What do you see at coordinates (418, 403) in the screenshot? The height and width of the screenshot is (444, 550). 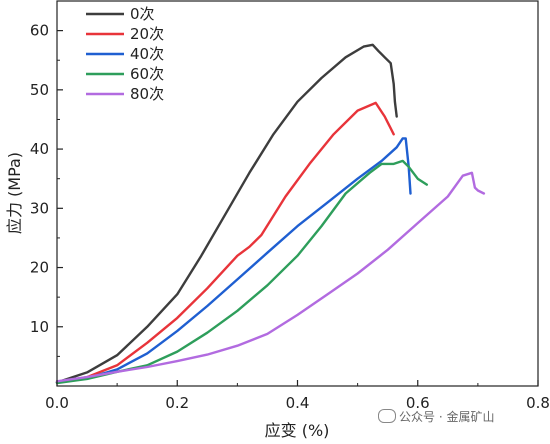 I see `x-tick-label: 0.6` at bounding box center [418, 403].